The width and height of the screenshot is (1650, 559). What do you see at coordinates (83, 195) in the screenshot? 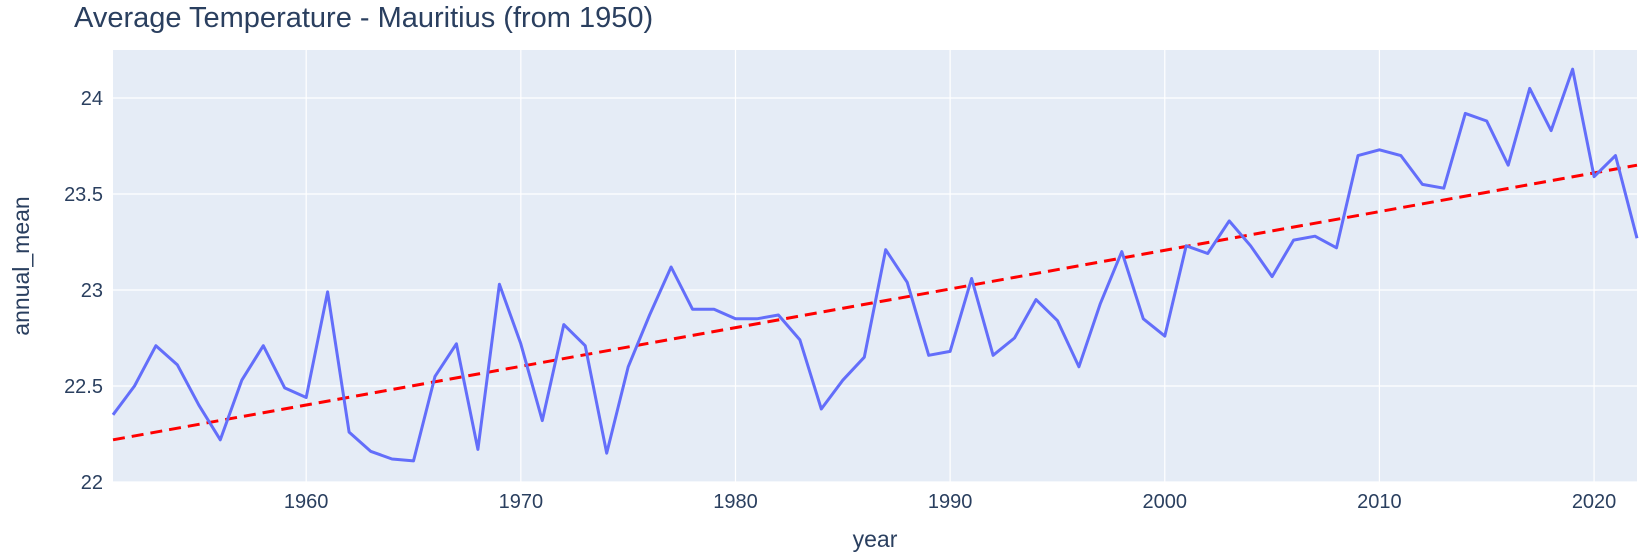
I see `y-tick-label: 23.5` at bounding box center [83, 195].